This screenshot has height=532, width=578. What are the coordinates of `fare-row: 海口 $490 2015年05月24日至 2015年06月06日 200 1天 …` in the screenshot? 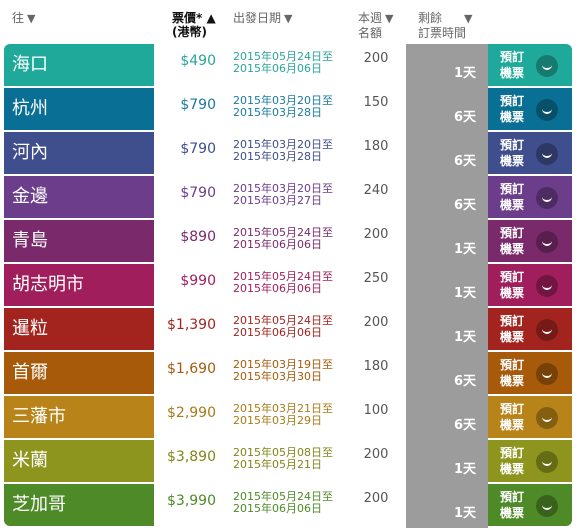 It's located at (288, 66).